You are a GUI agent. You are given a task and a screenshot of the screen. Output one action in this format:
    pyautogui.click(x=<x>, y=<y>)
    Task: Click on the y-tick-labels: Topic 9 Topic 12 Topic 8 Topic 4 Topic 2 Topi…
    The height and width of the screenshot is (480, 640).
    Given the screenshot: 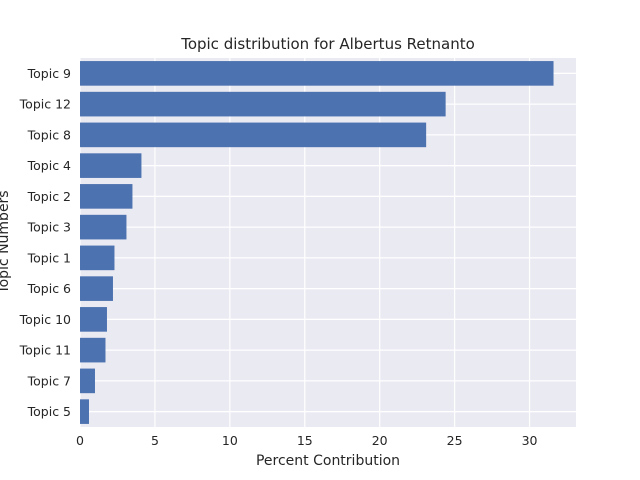 What is the action you would take?
    pyautogui.click(x=45, y=242)
    